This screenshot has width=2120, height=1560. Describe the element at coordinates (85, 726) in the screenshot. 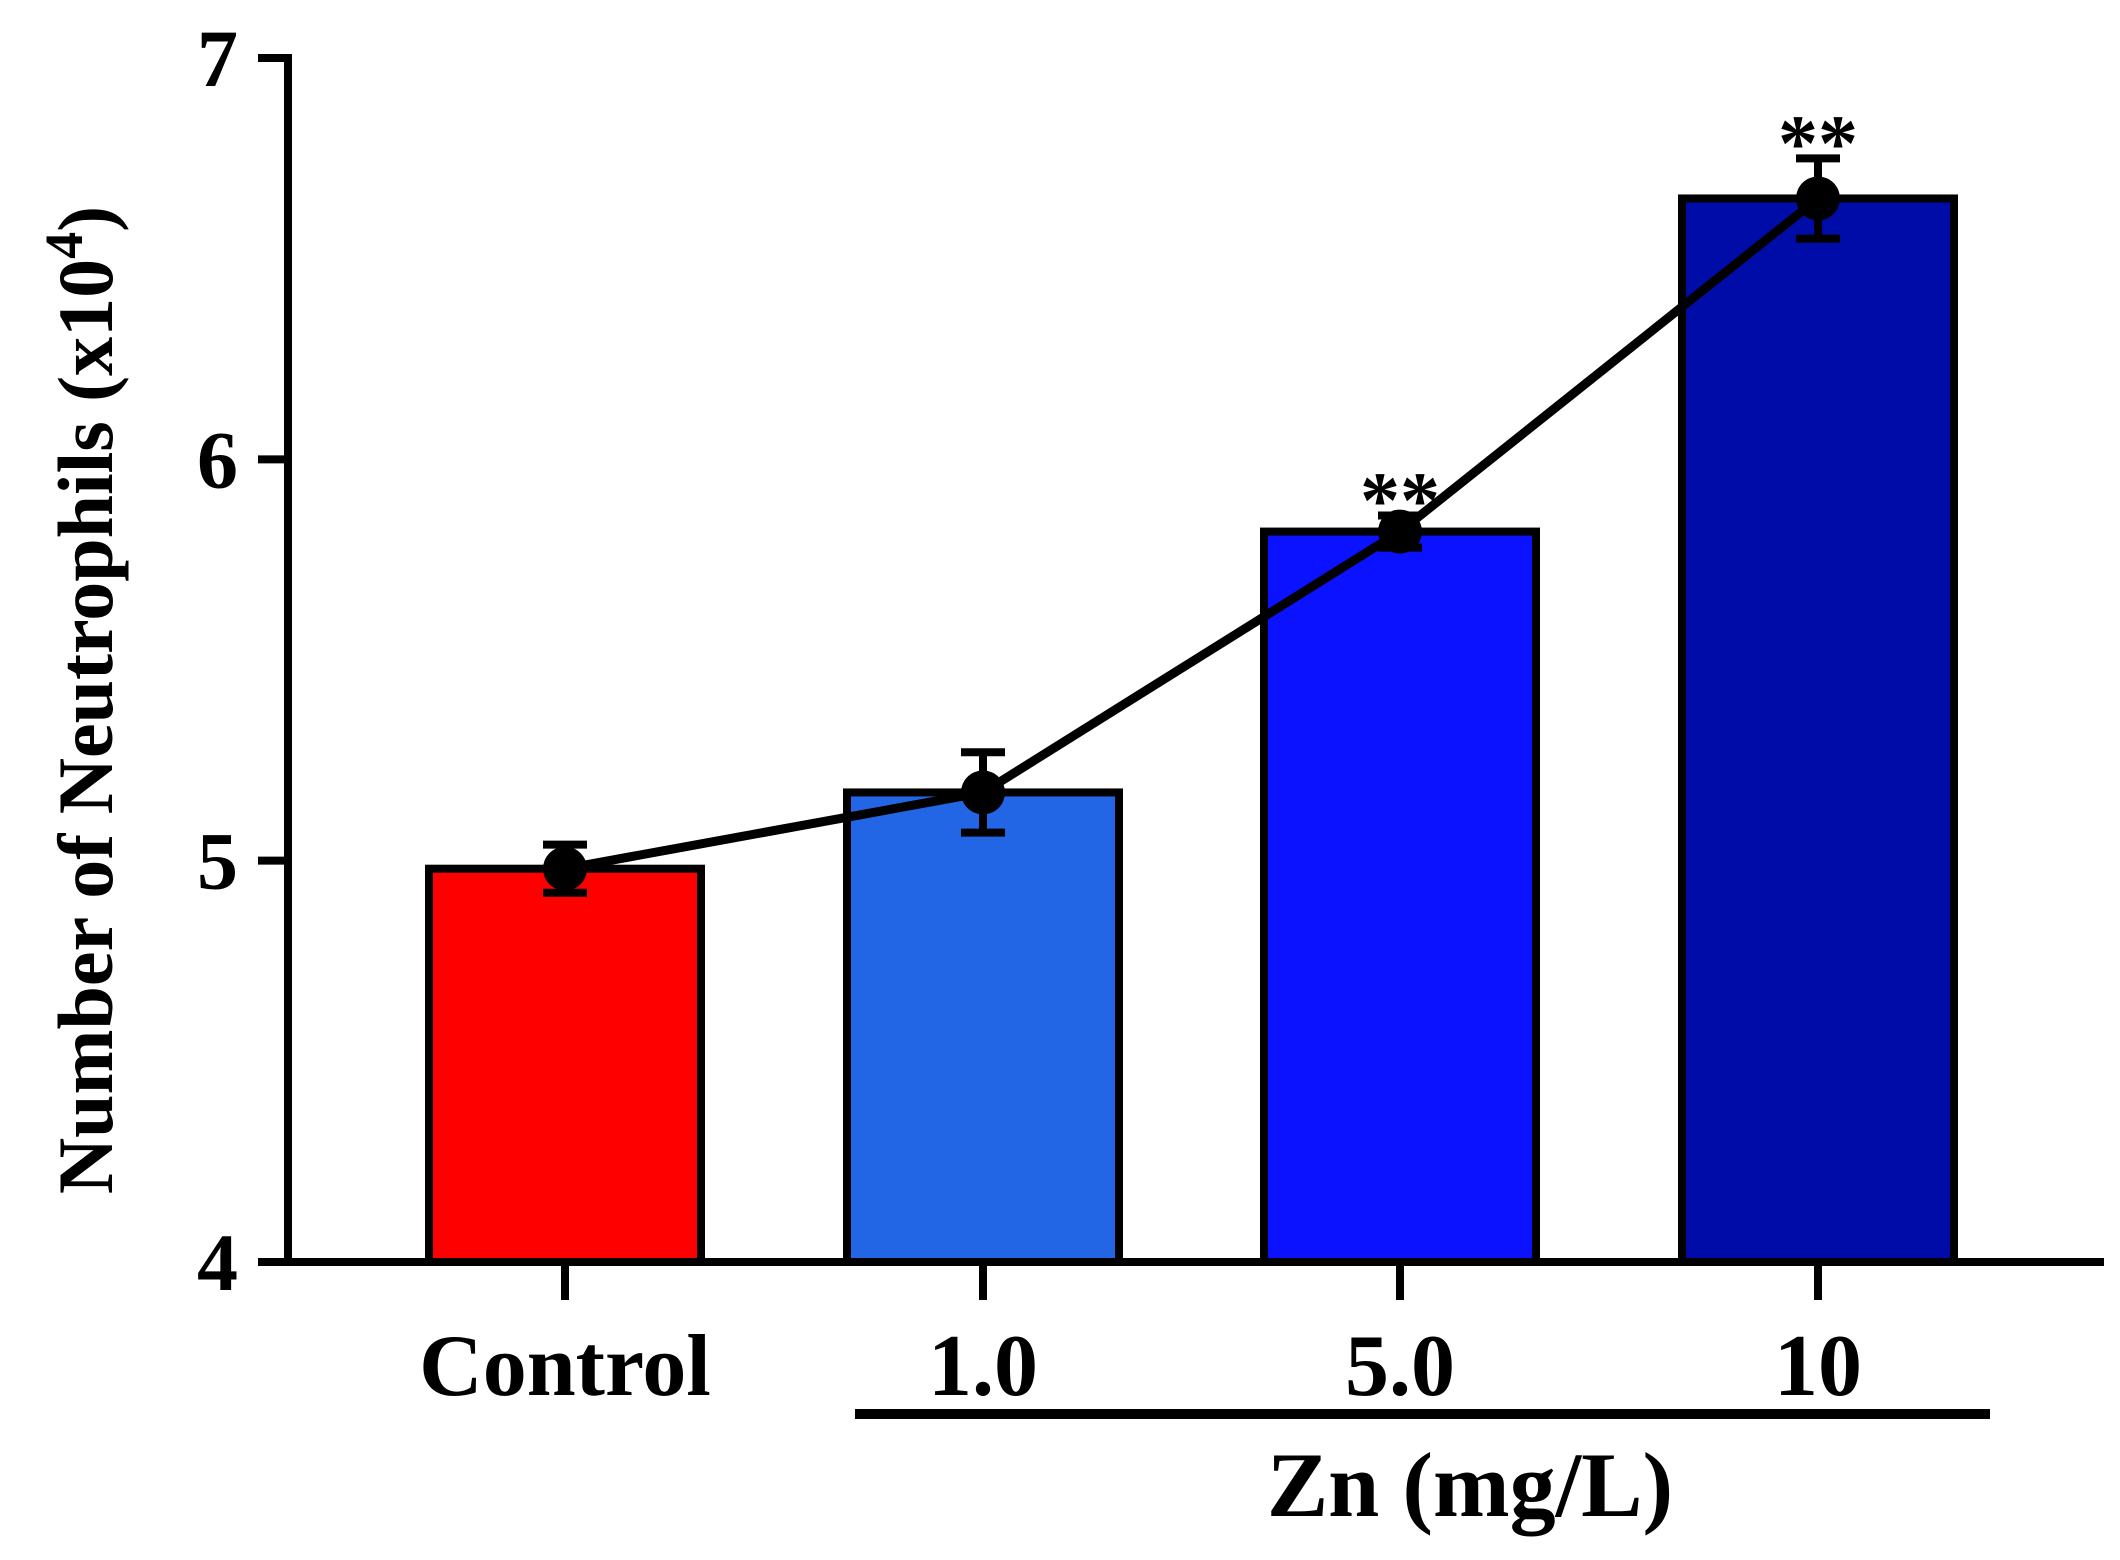

I see `y-axis-title-main: Number of Neutrophils (x10` at that location.